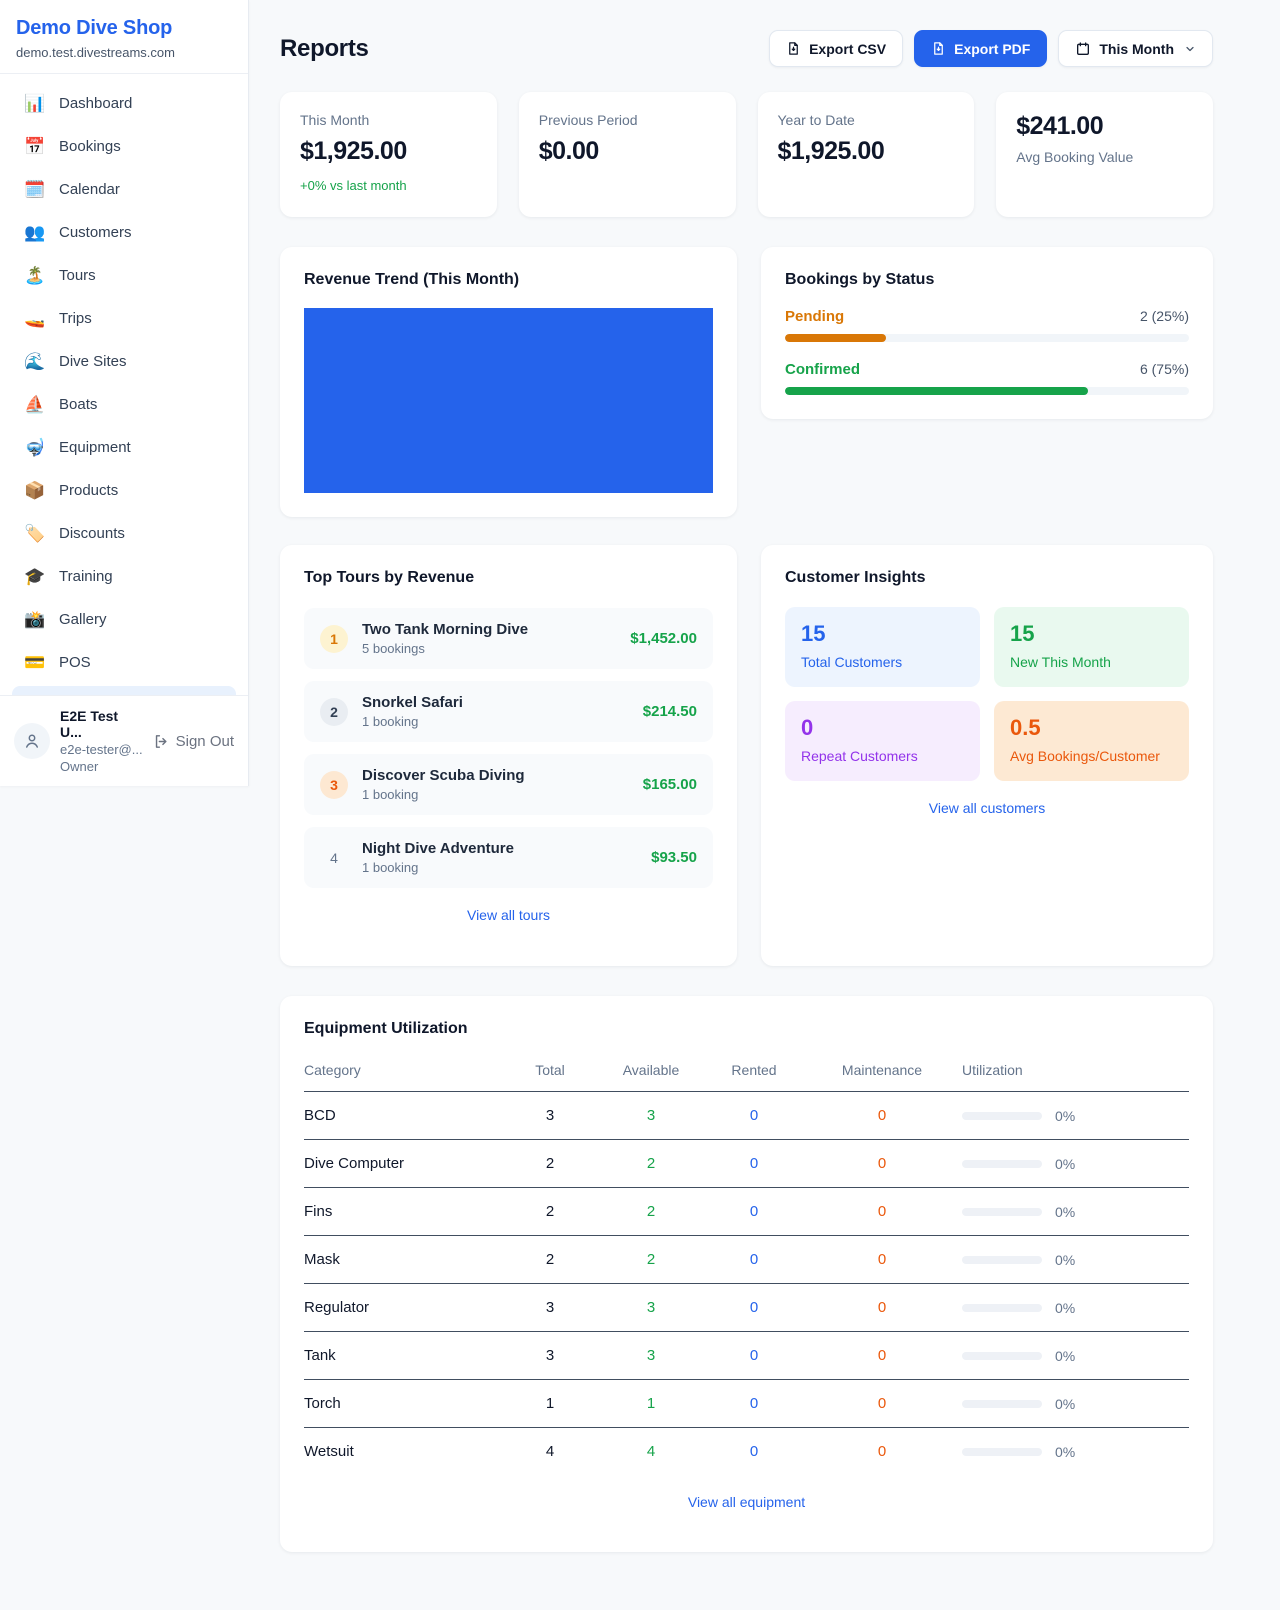 This screenshot has height=1610, width=1280. What do you see at coordinates (1060, 126) in the screenshot?
I see `stat-value: $241.00` at bounding box center [1060, 126].